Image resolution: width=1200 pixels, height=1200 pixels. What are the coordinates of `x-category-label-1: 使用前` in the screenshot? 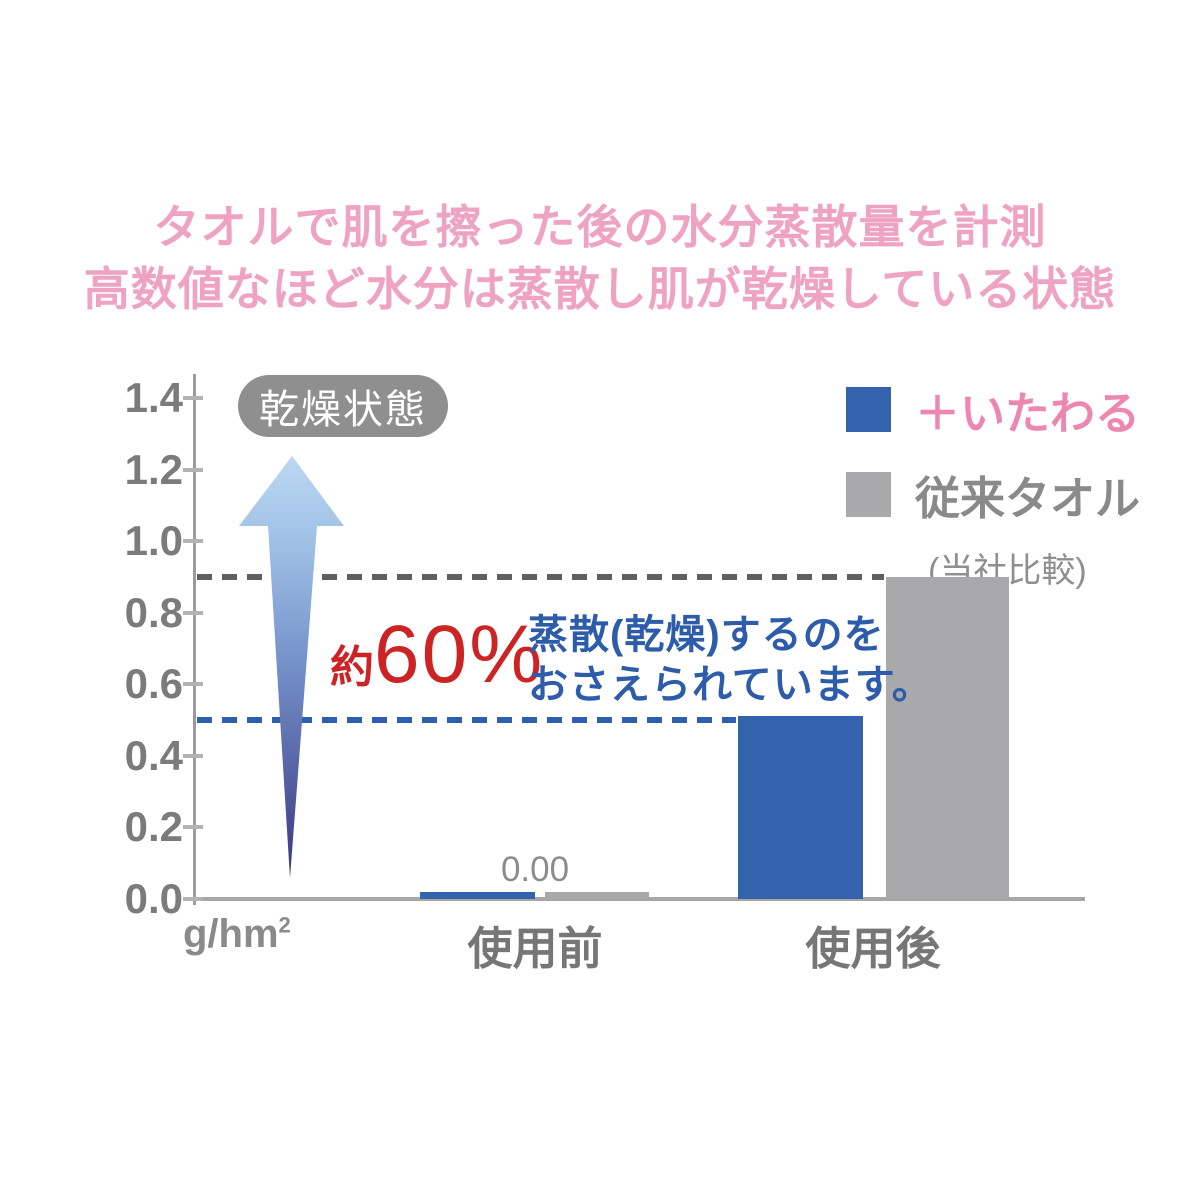 It's located at (535, 948).